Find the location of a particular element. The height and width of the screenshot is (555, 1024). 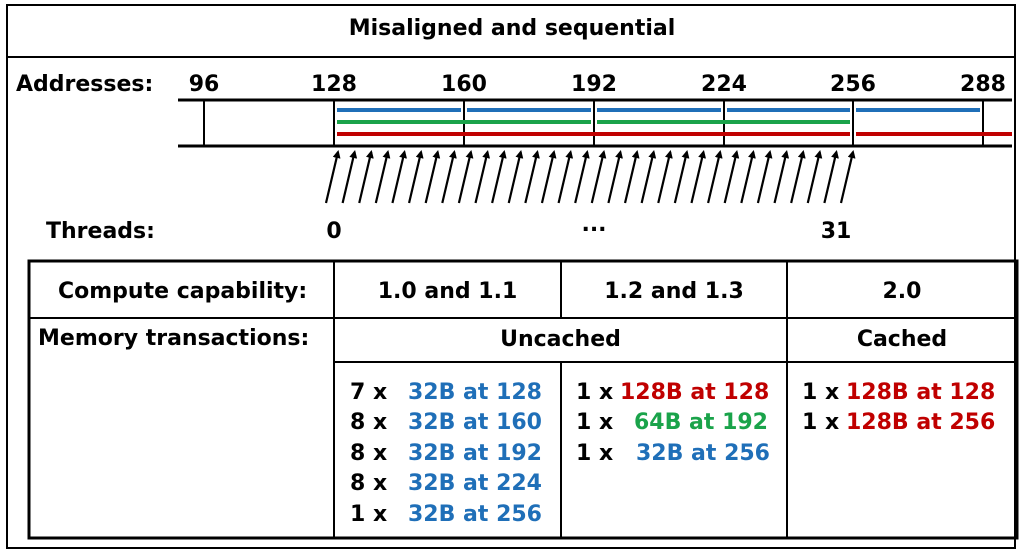

address-288: 288 is located at coordinates (983, 84).